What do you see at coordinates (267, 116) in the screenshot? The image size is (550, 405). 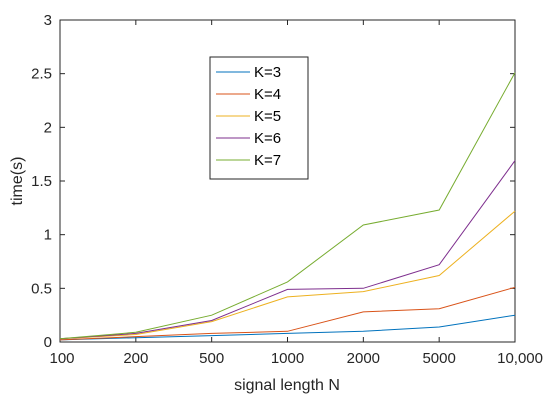 I see `legend-label: K=5` at bounding box center [267, 116].